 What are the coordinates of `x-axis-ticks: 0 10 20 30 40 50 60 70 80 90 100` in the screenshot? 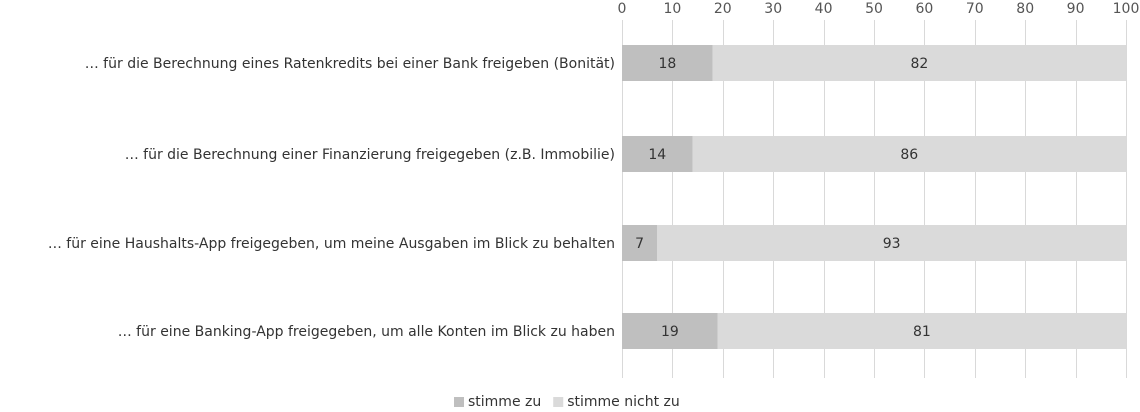 It's located at (879, 9).